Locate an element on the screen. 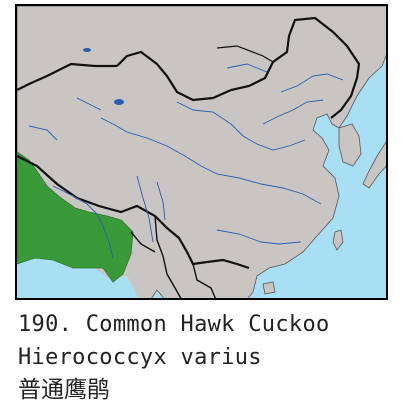 The image size is (406, 416). bay-of-bengal is located at coordinates (77, 276).